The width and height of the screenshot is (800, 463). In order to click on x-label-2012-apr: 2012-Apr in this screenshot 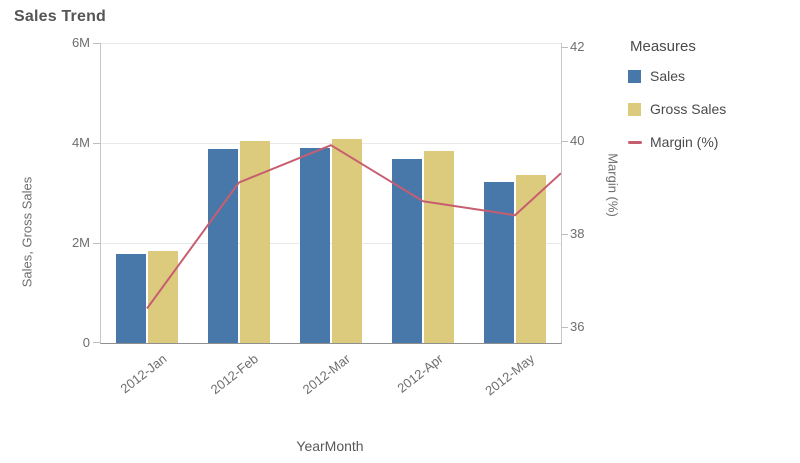, I will do `click(419, 373)`.